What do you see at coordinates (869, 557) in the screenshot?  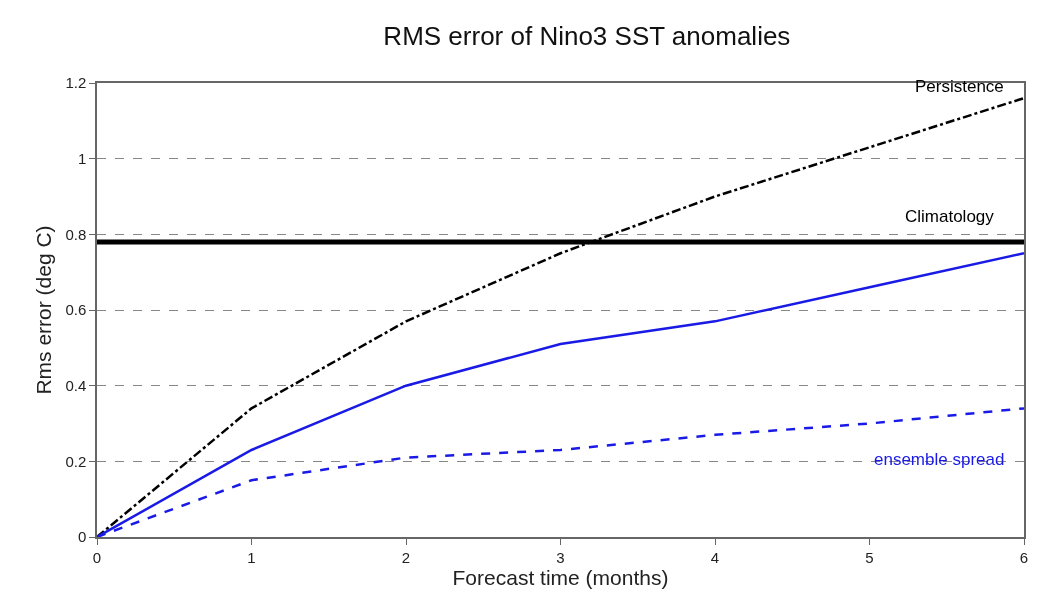 I see `x-tick-label: 5` at bounding box center [869, 557].